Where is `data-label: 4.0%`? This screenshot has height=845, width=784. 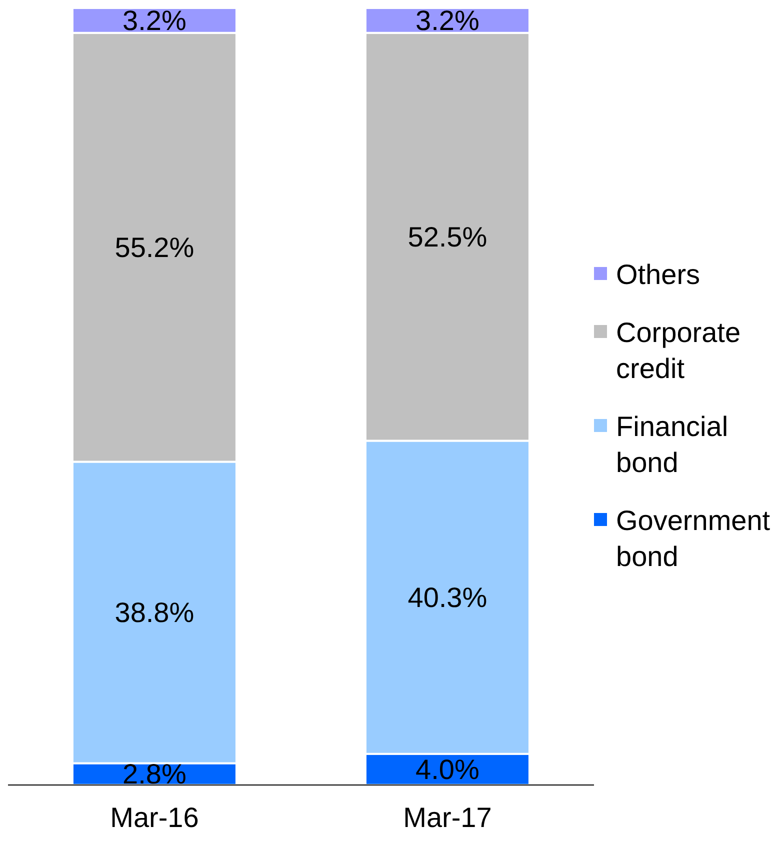
data-label: 4.0% is located at coordinates (448, 769).